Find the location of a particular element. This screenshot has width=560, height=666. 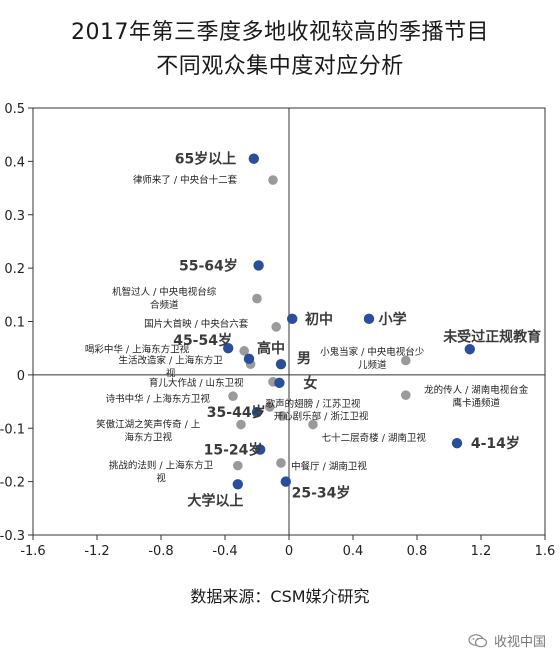

program-label-line: 开心剧乐部 / 浙江卫视 is located at coordinates (321, 417).